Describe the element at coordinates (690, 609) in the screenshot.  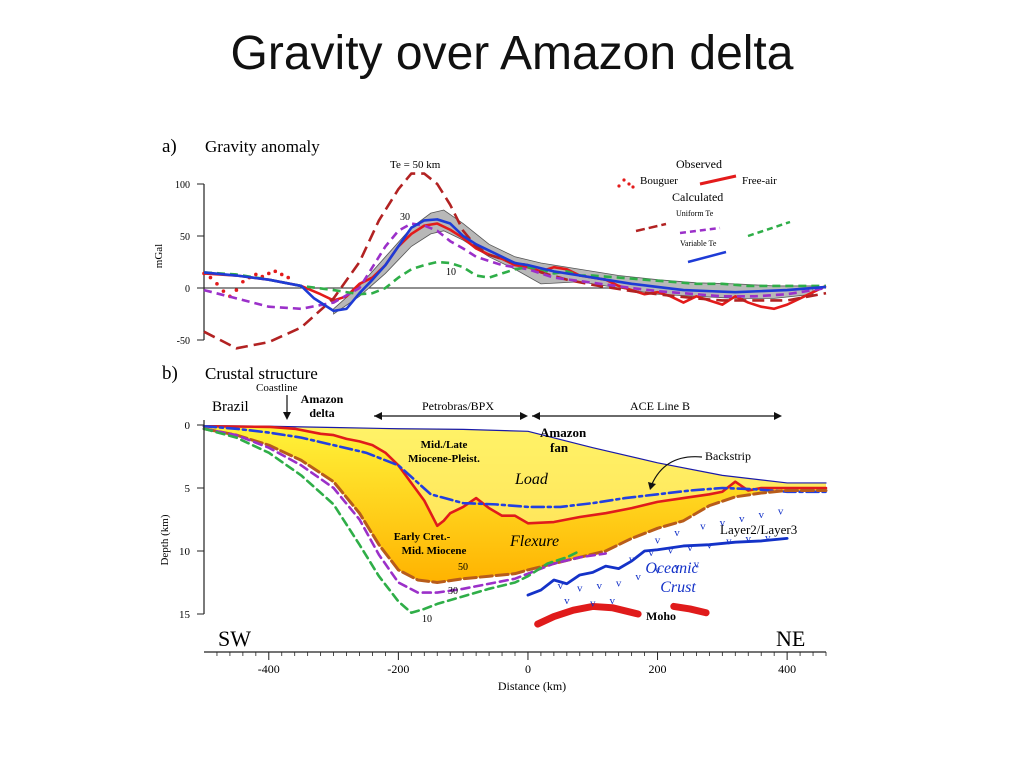
I see `series-moho-east` at that location.